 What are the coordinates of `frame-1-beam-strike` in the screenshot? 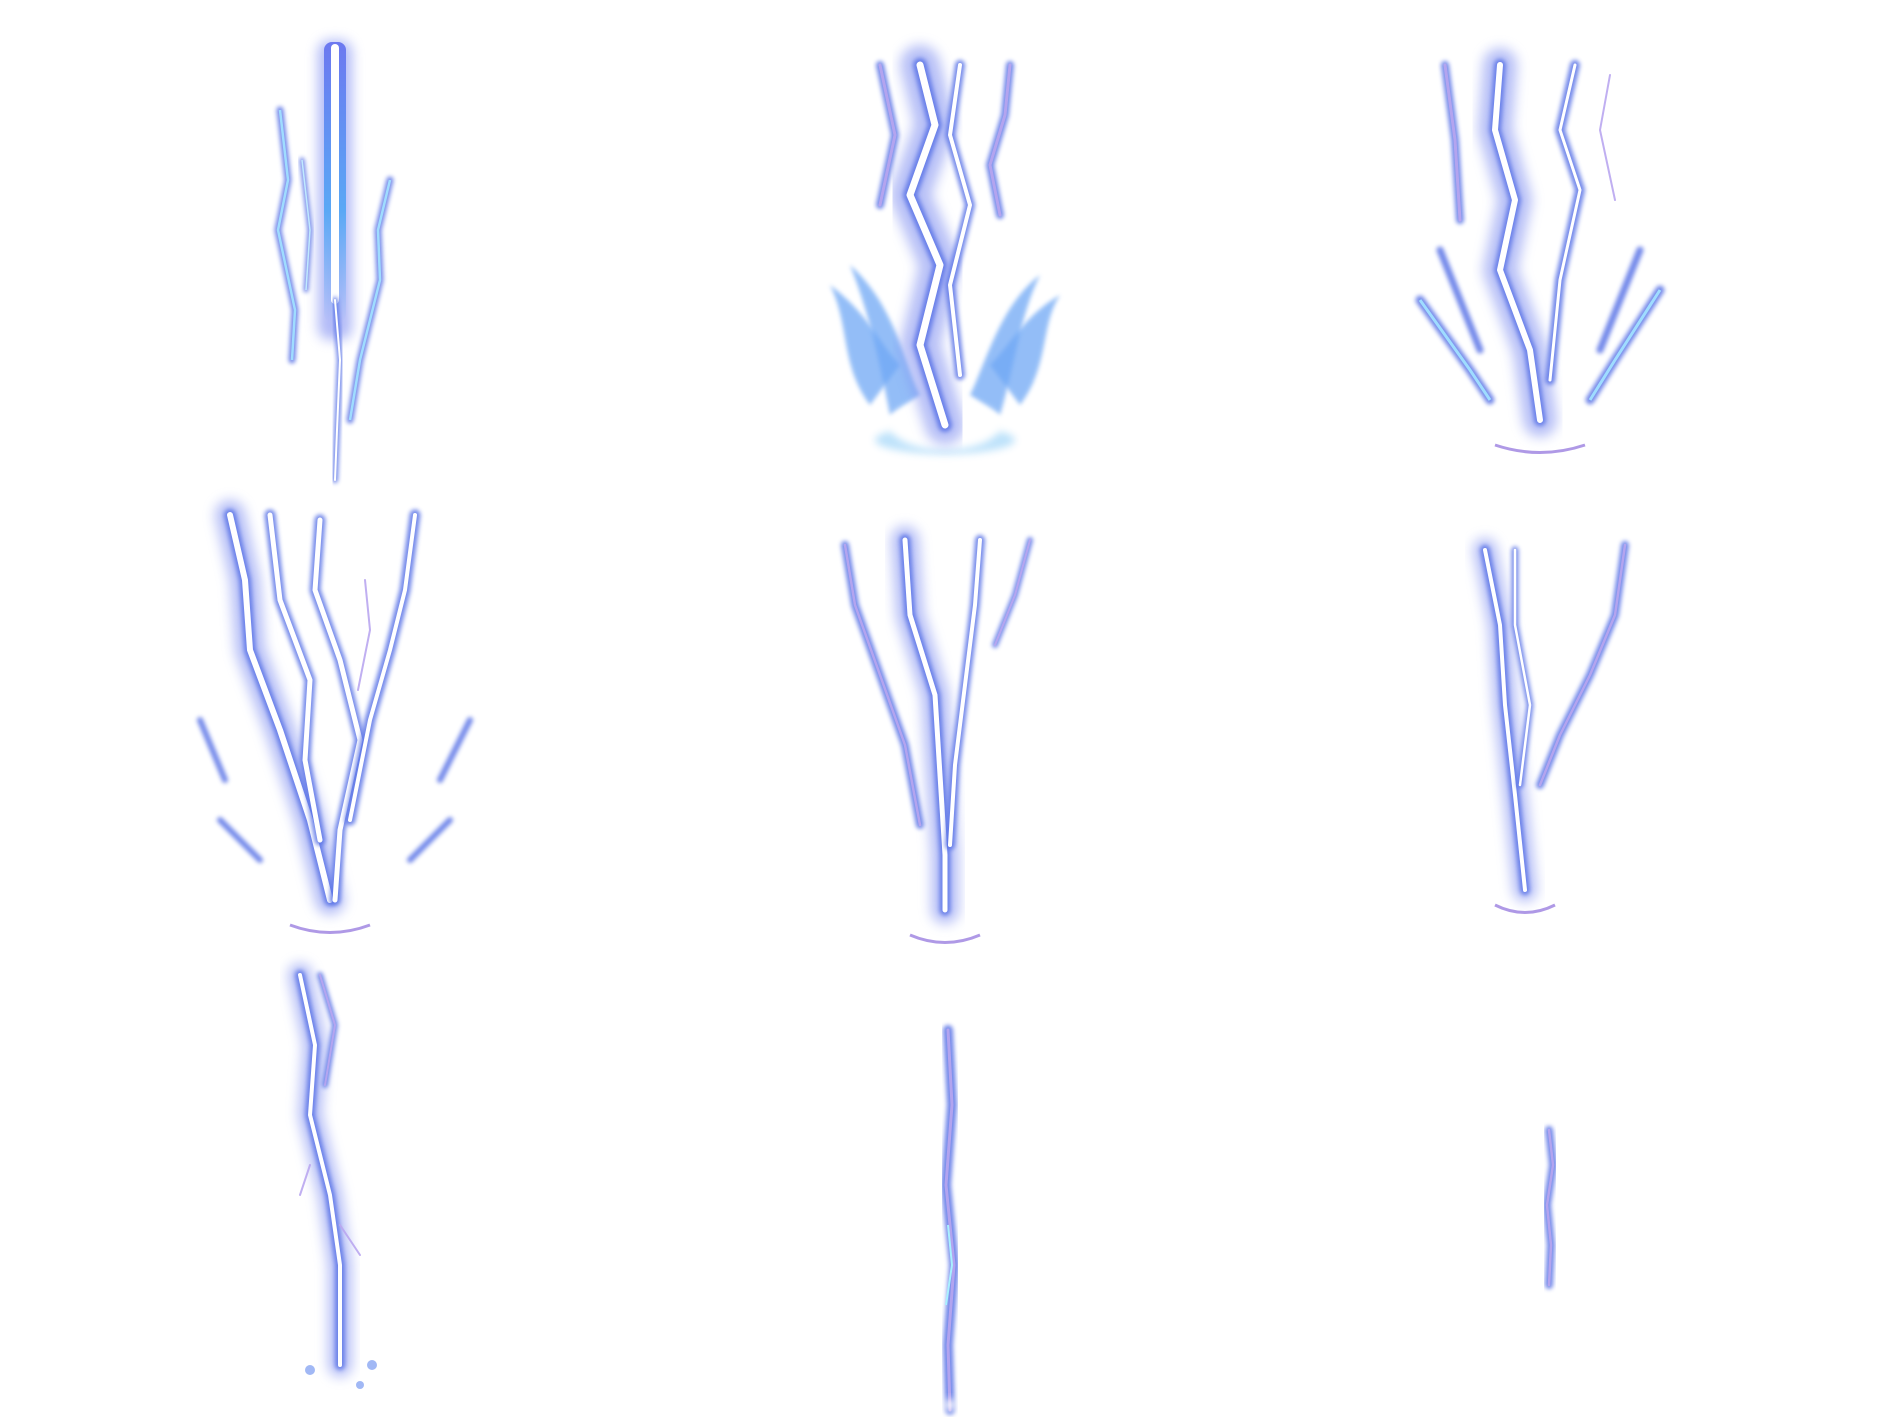 It's located at (334, 261).